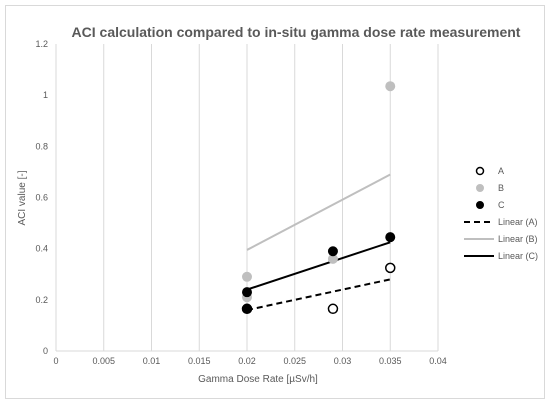  I want to click on y-tick-label: 1.2, so click(41, 44).